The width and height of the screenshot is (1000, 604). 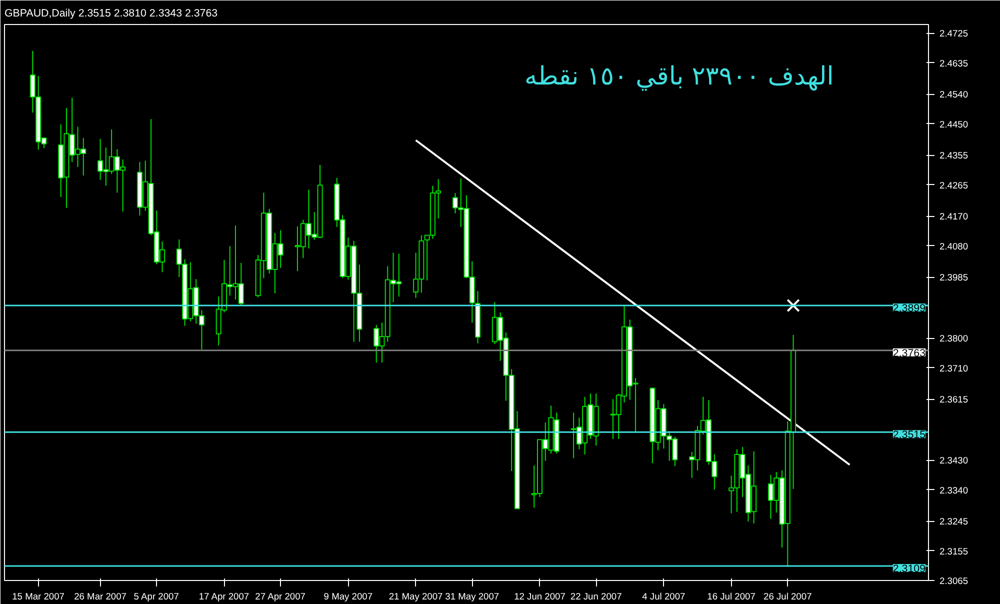 What do you see at coordinates (472, 597) in the screenshot?
I see `x-tick-label: 31 May 2007` at bounding box center [472, 597].